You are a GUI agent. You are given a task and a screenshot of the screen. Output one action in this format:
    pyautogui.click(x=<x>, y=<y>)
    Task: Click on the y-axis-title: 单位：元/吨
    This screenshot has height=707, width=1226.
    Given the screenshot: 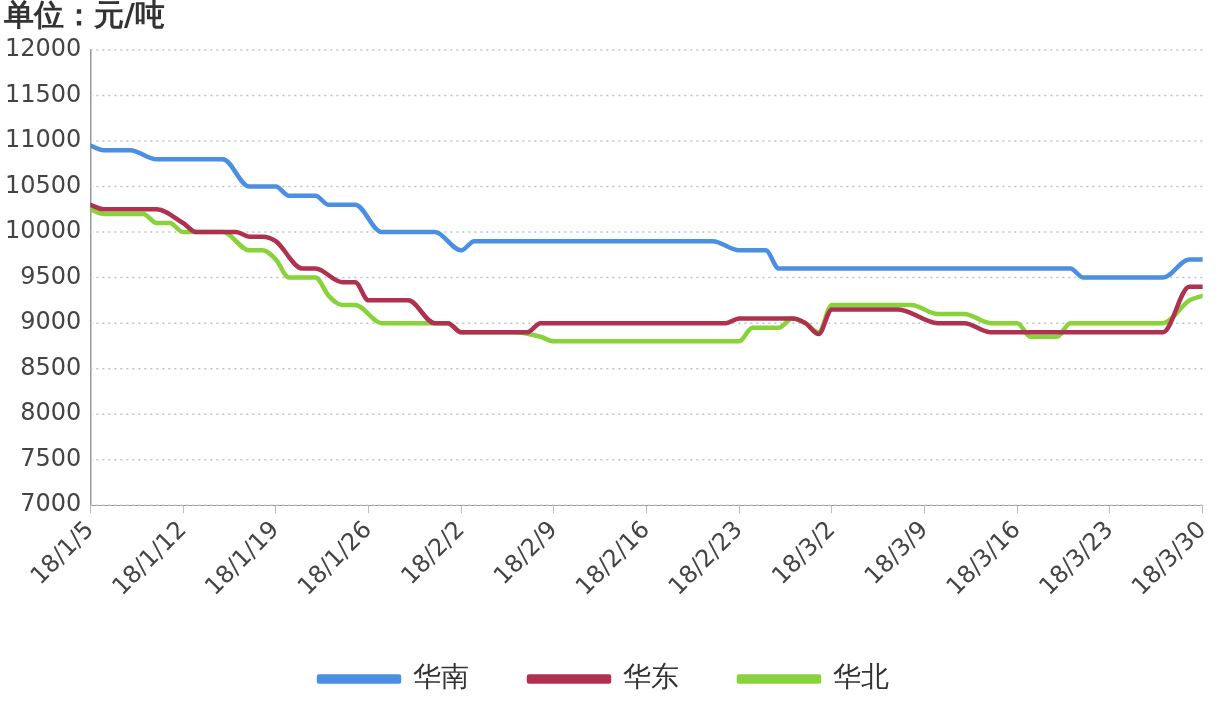 What is the action you would take?
    pyautogui.click(x=84, y=16)
    